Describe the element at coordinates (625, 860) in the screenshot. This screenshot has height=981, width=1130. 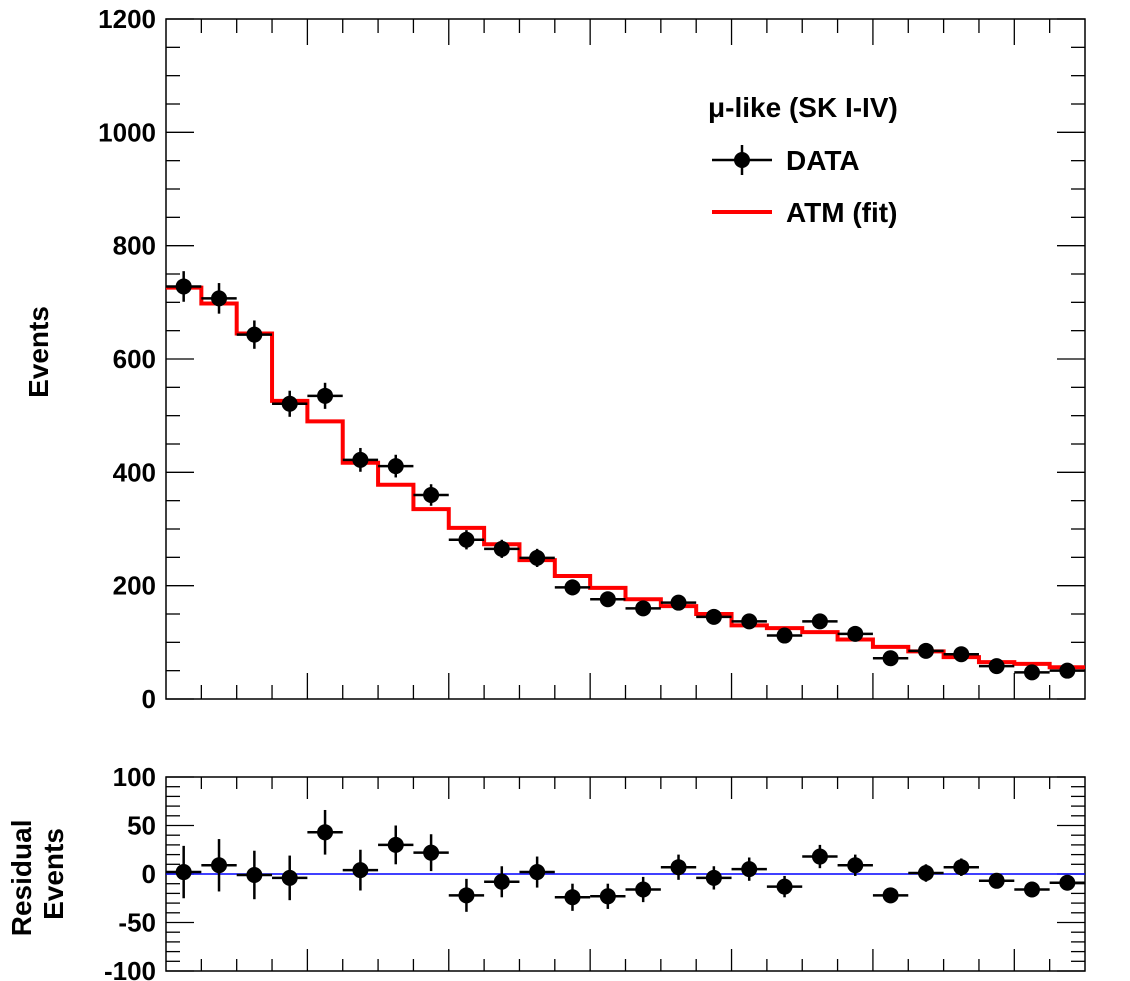
I see `residual-series` at that location.